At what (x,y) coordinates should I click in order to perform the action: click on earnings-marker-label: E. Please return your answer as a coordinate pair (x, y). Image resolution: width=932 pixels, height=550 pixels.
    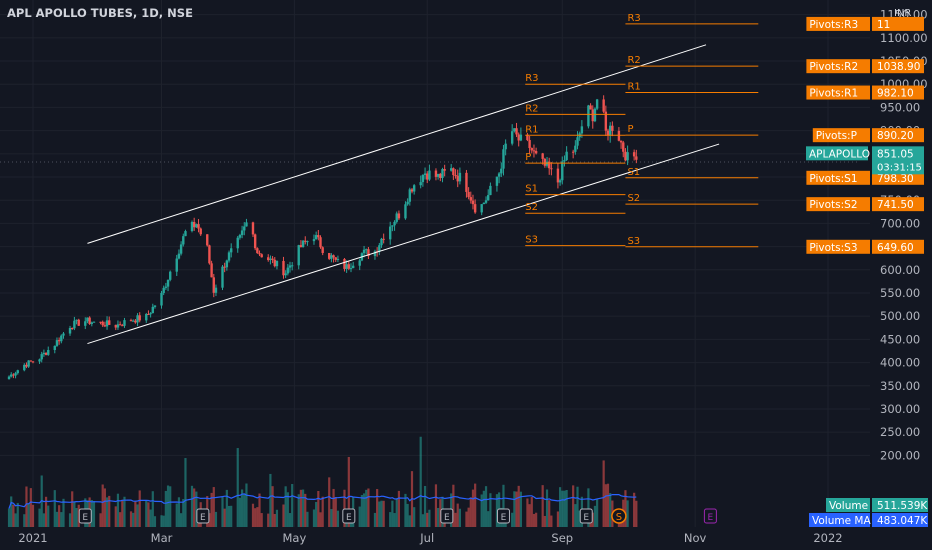
    Looking at the image, I should click on (349, 518).